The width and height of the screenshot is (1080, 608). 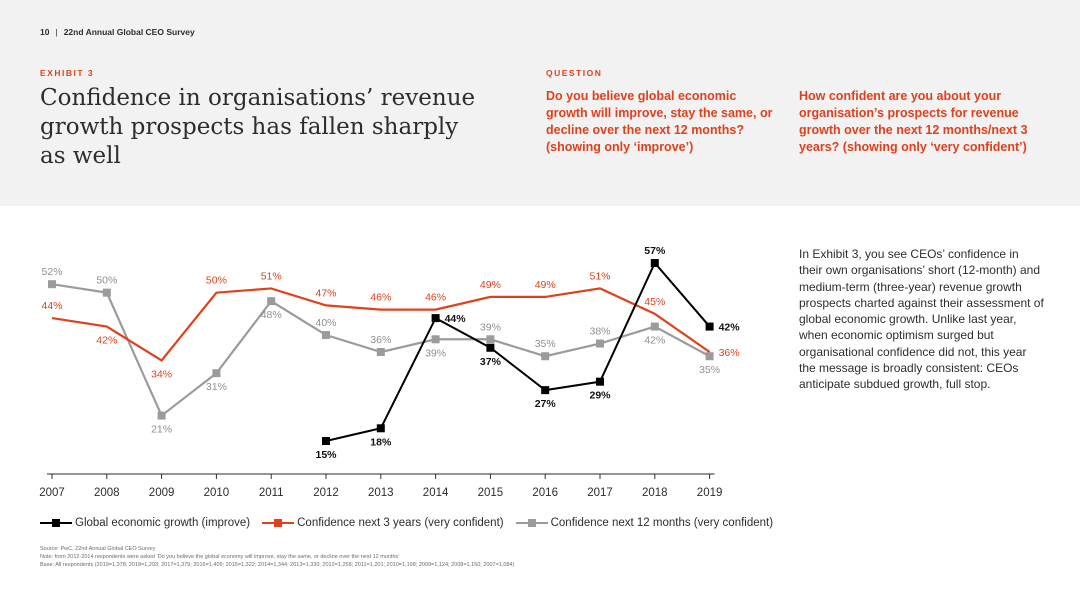 What do you see at coordinates (435, 339) in the screenshot?
I see `point-twelve_month-2014` at bounding box center [435, 339].